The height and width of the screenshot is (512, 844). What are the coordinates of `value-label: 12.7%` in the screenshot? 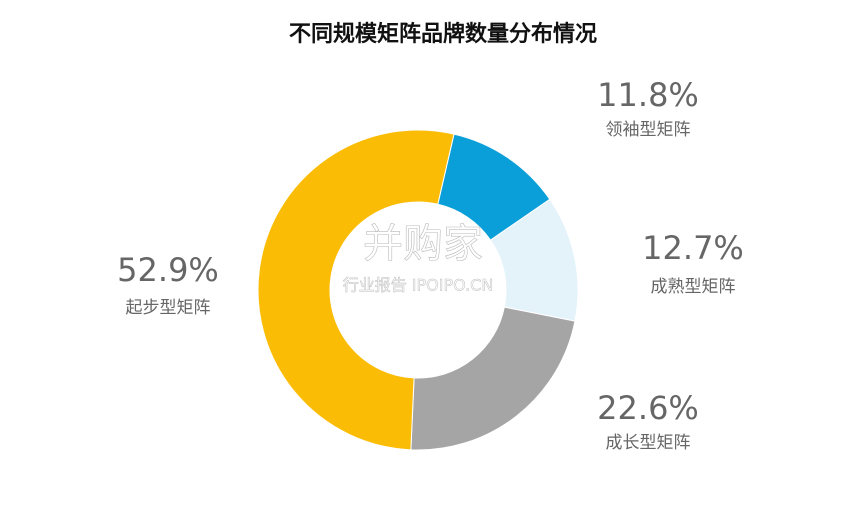 It's located at (693, 248).